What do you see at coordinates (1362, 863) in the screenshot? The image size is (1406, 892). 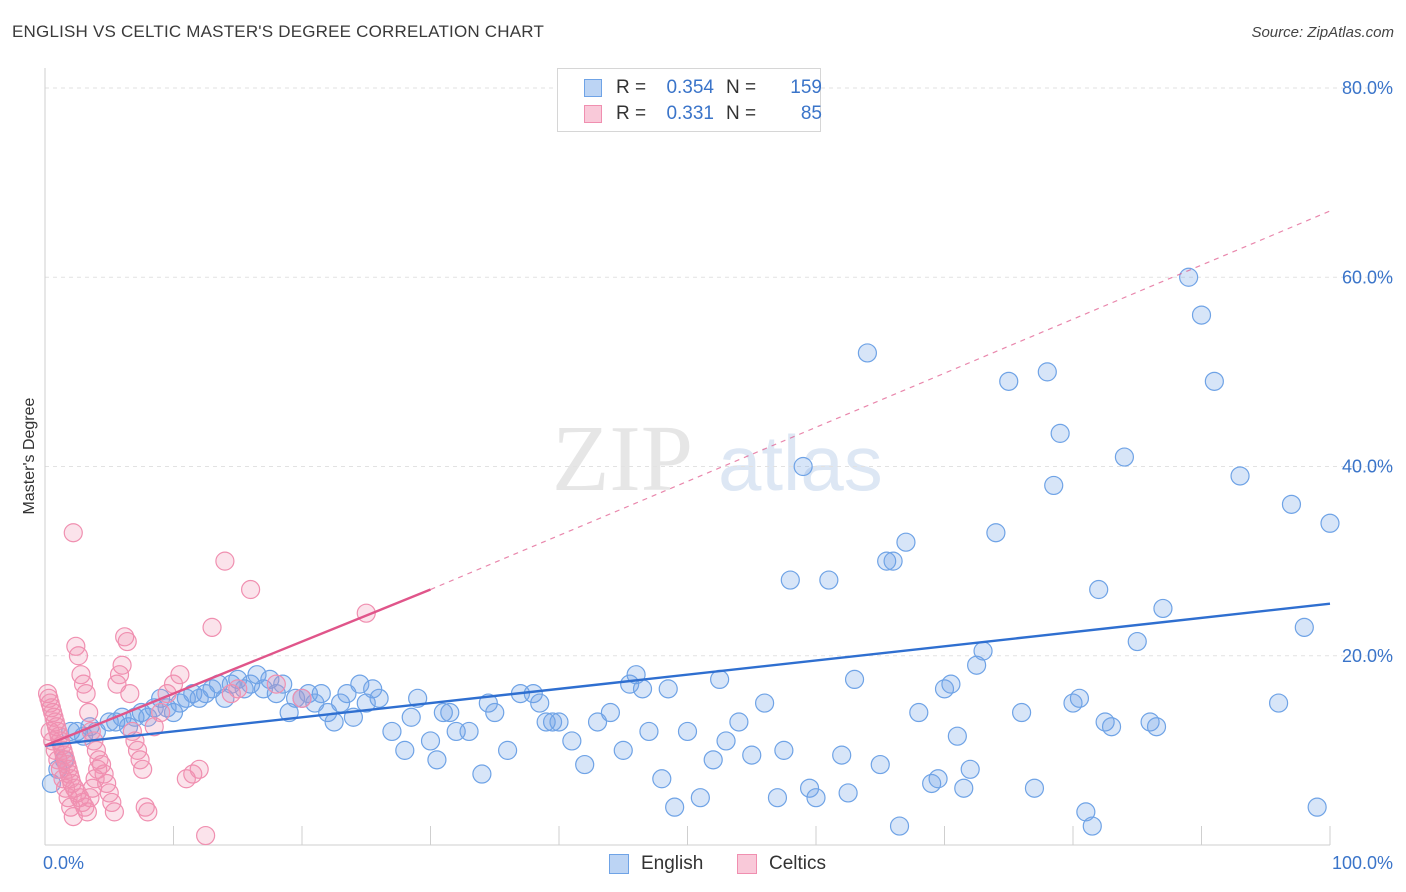 I see `x-tick-label: 100.0%` at bounding box center [1362, 863].